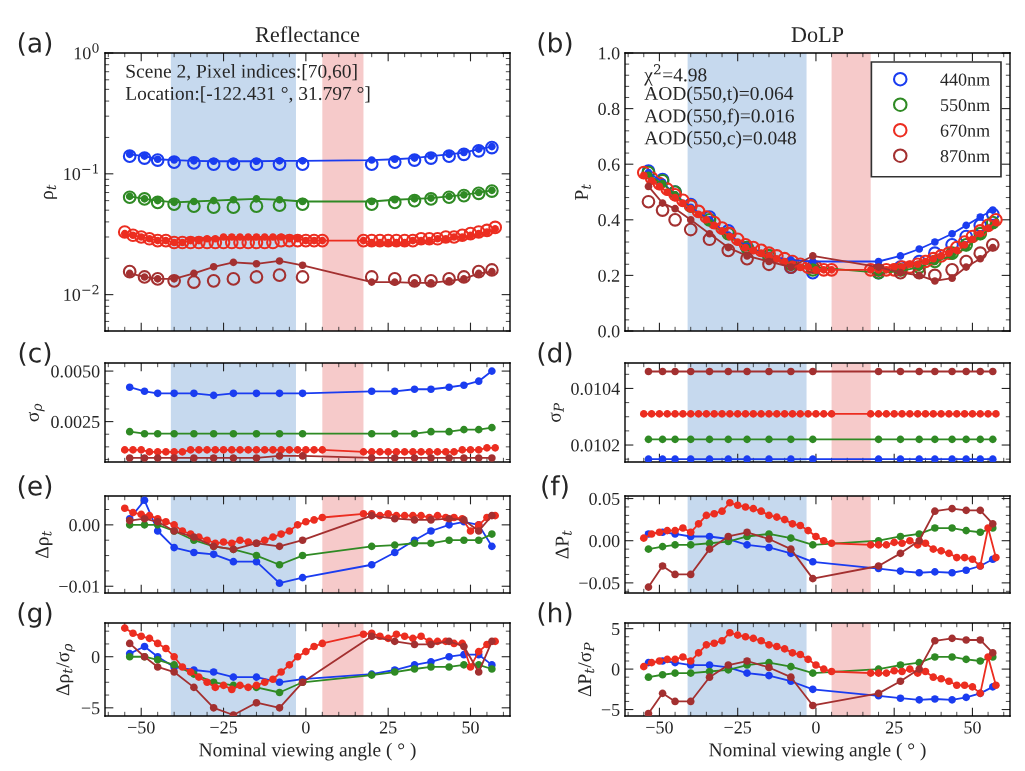 Image resolution: width=1025 pixels, height=771 pixels. Describe the element at coordinates (86, 51) in the screenshot. I see `y-tick-label: 10$^{0}$` at that location.